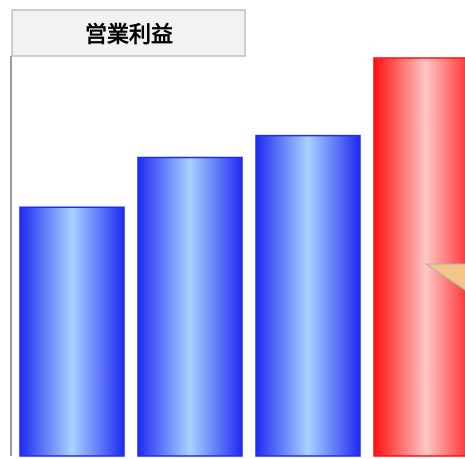  I want to click on chart-title-box: 営業利益, so click(128, 33).